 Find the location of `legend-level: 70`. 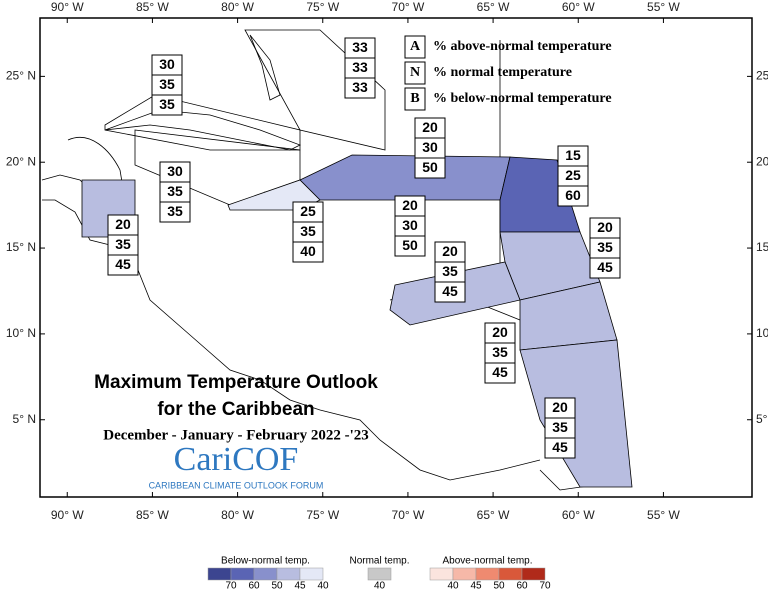

legend-level: 70 is located at coordinates (231, 585).